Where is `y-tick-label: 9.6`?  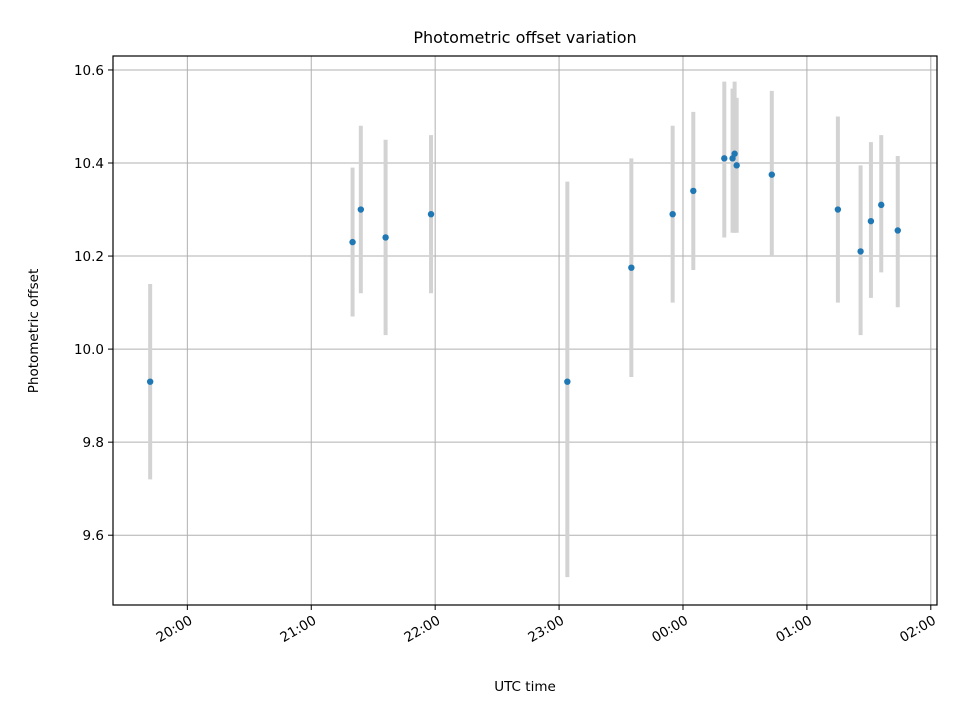
y-tick-label: 9.6 is located at coordinates (93, 536).